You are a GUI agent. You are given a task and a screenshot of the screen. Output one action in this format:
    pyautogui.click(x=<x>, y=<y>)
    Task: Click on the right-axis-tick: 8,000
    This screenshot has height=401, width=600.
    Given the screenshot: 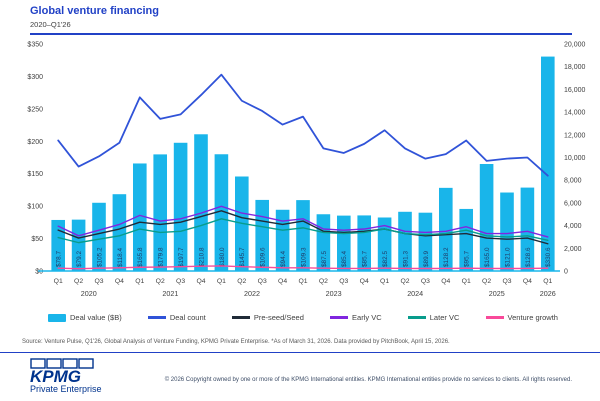 What is the action you would take?
    pyautogui.click(x=573, y=181)
    